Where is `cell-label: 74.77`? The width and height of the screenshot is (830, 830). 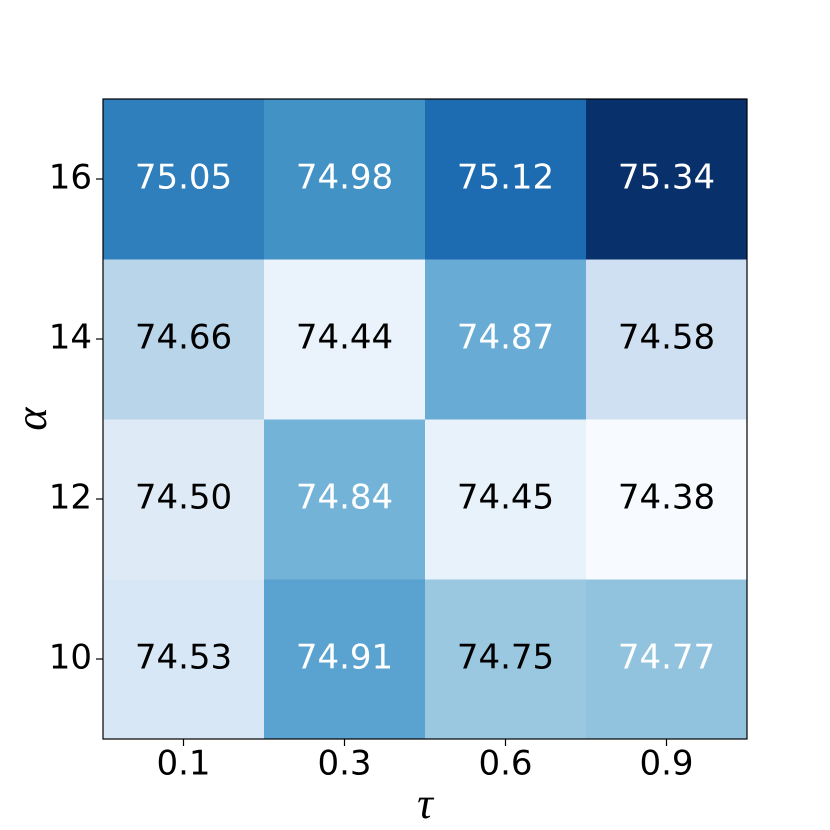 cell-label: 74.77 is located at coordinates (666, 658).